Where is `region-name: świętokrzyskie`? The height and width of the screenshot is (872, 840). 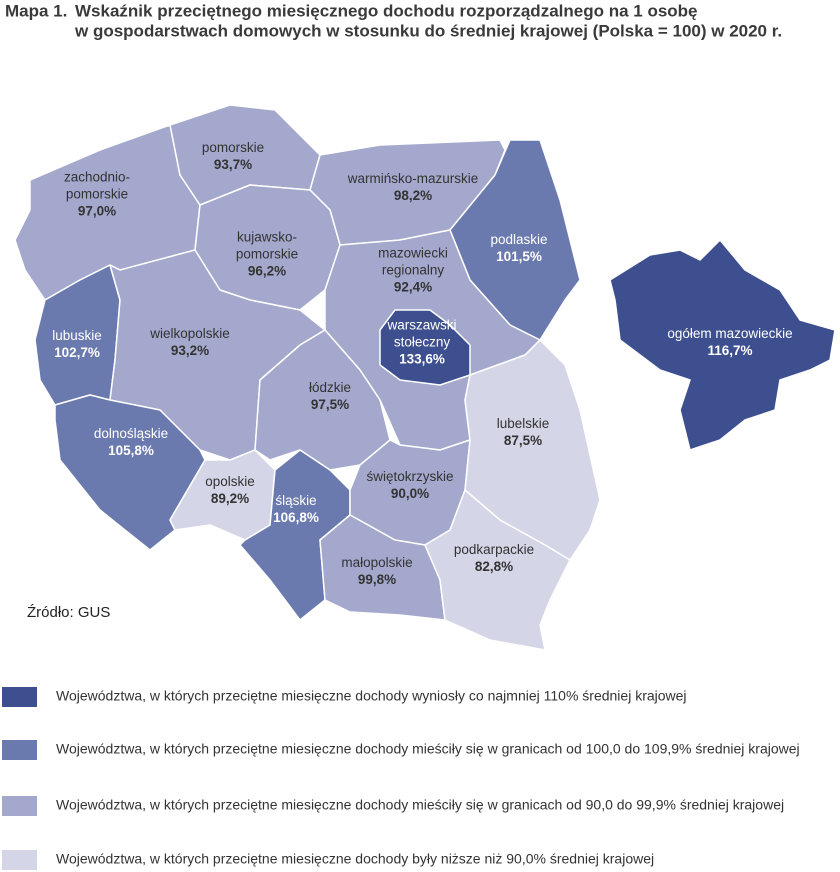
region-name: świętokrzyskie is located at coordinates (409, 476).